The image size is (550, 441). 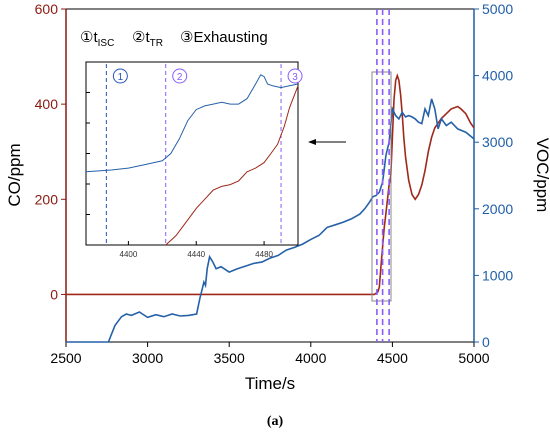 What do you see at coordinates (147, 358) in the screenshot?
I see `x-tick-label: 3000` at bounding box center [147, 358].